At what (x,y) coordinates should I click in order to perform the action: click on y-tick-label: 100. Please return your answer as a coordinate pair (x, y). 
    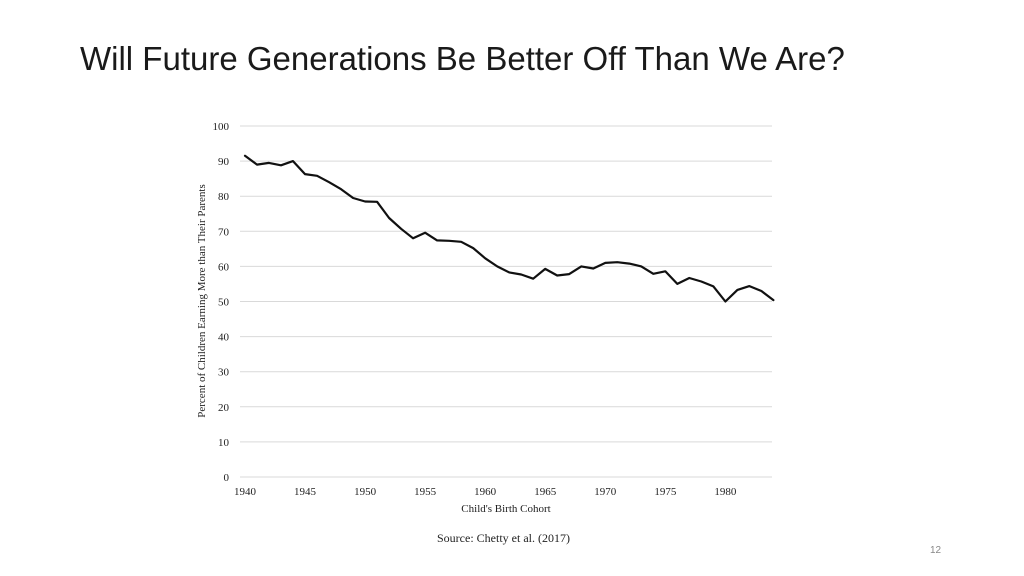
    Looking at the image, I should click on (221, 127).